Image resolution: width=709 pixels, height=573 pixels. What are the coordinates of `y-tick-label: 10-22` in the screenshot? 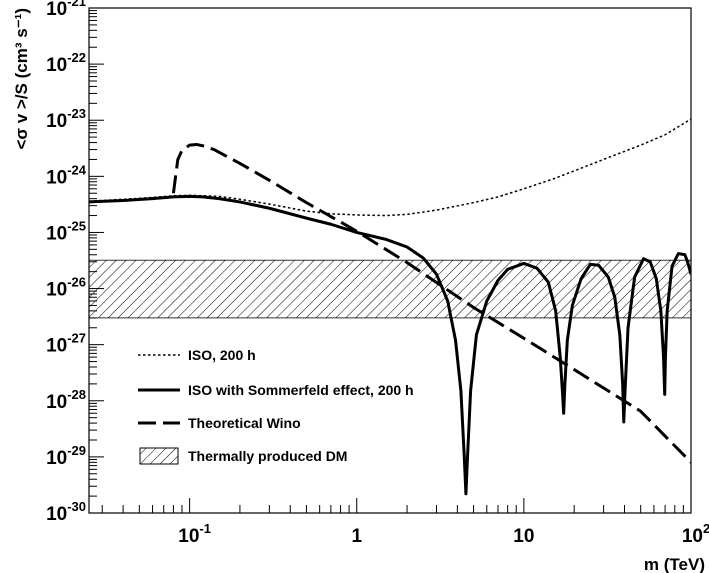 It's located at (66, 63).